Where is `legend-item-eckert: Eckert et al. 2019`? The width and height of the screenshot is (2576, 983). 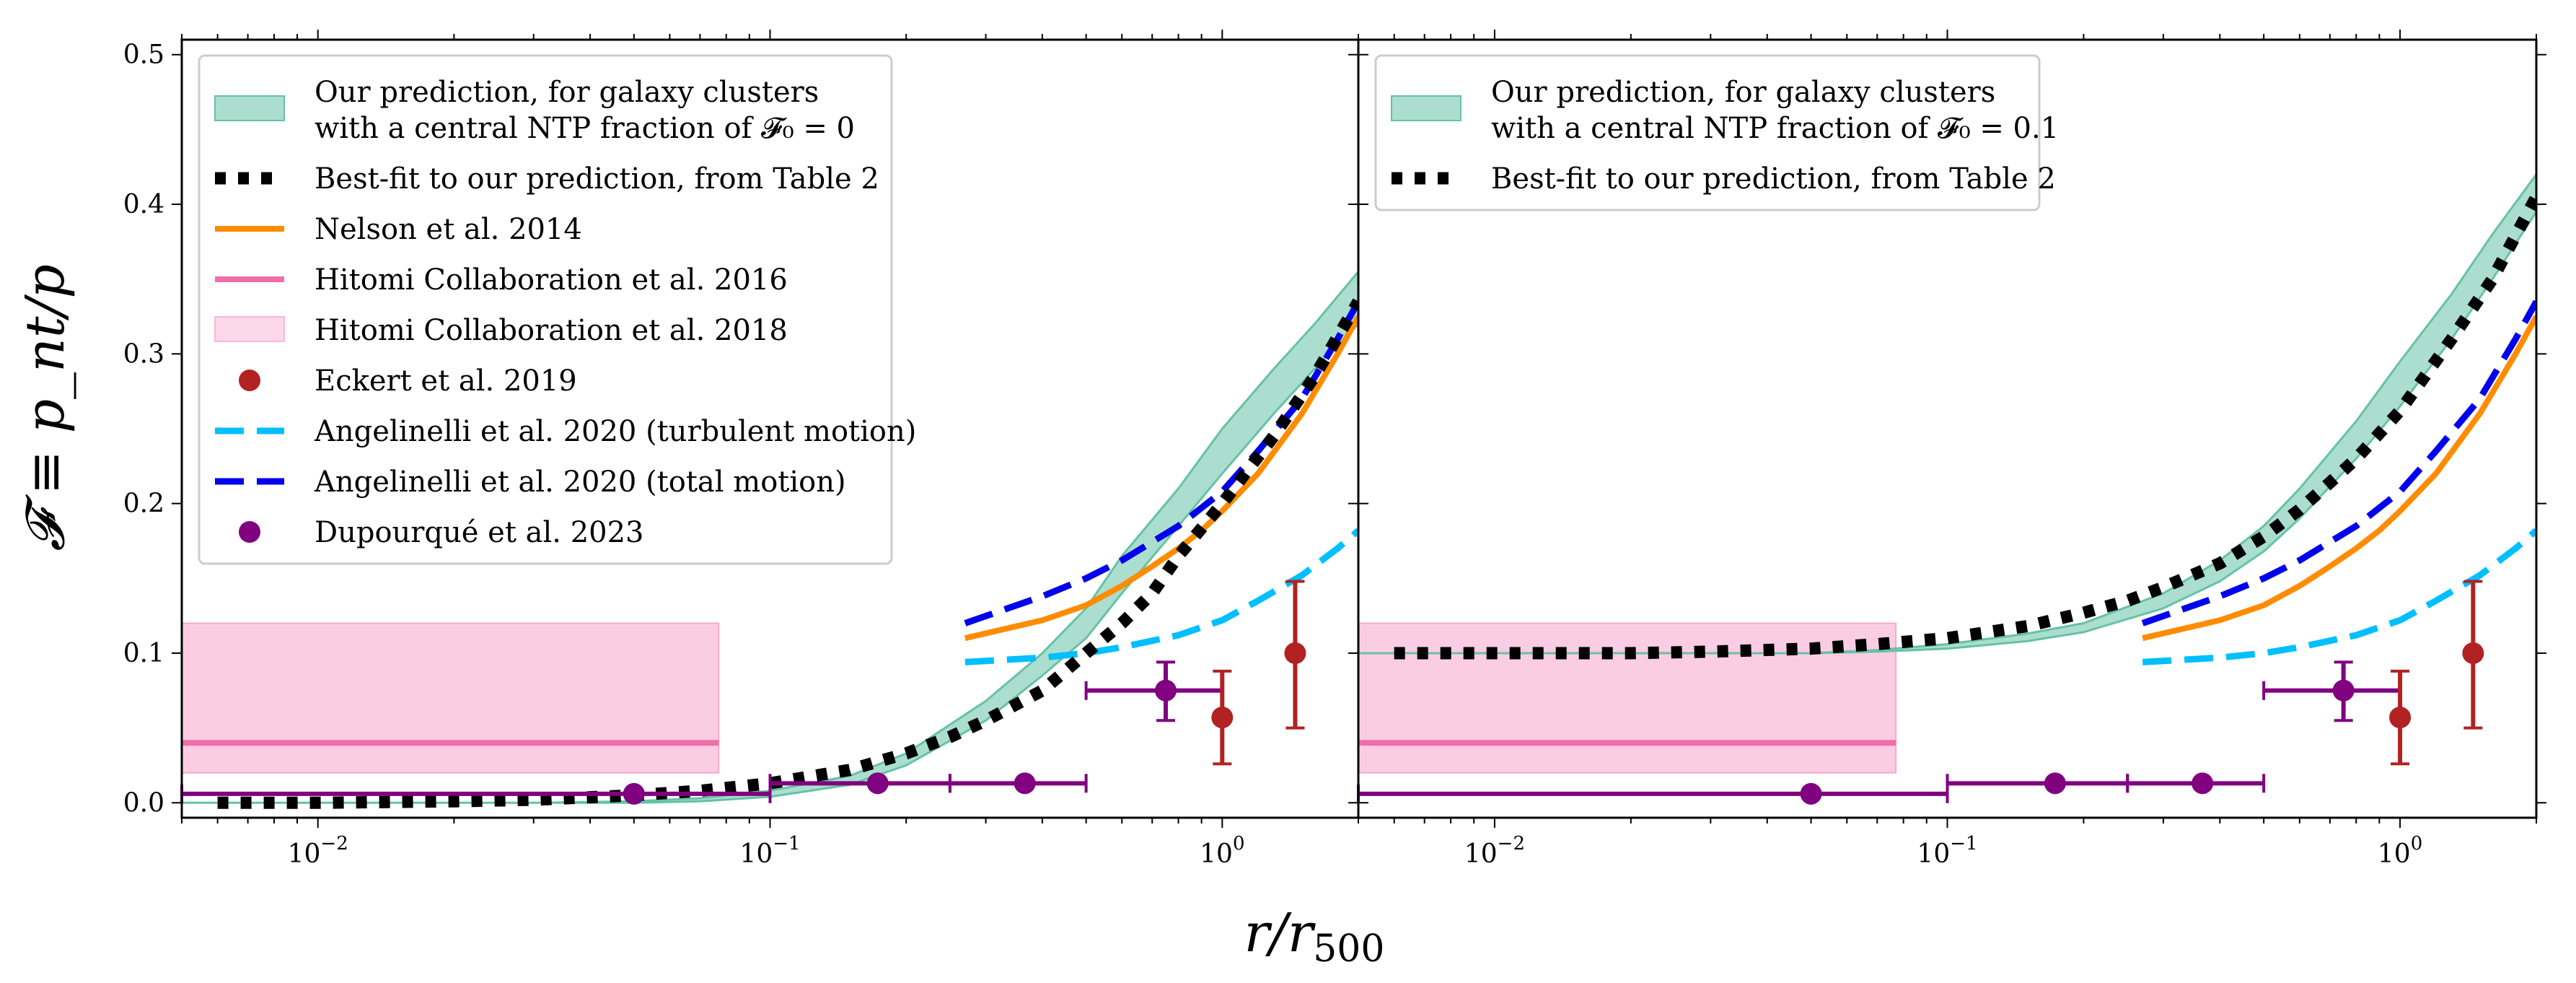 legend-item-eckert: Eckert et al. 2019 is located at coordinates (408, 381).